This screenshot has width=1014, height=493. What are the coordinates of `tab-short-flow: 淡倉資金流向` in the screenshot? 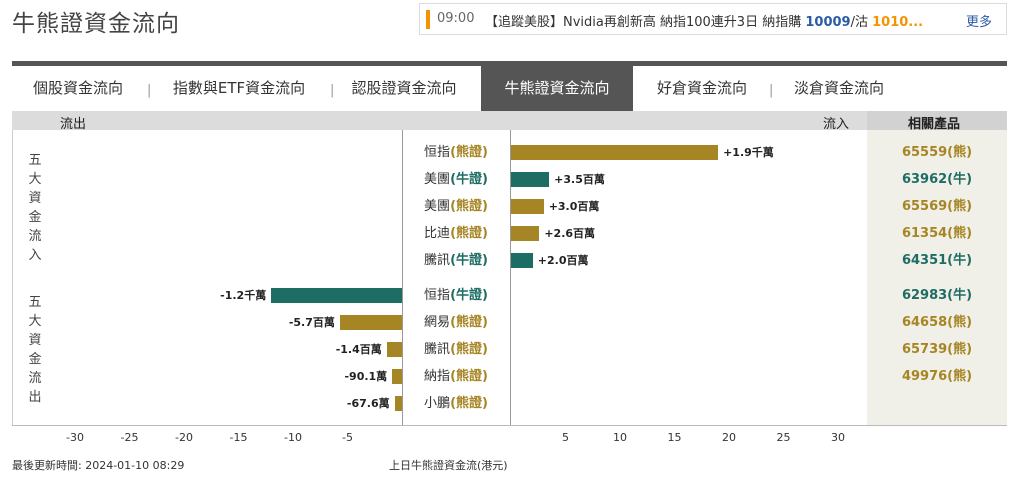 It's located at (838, 88).